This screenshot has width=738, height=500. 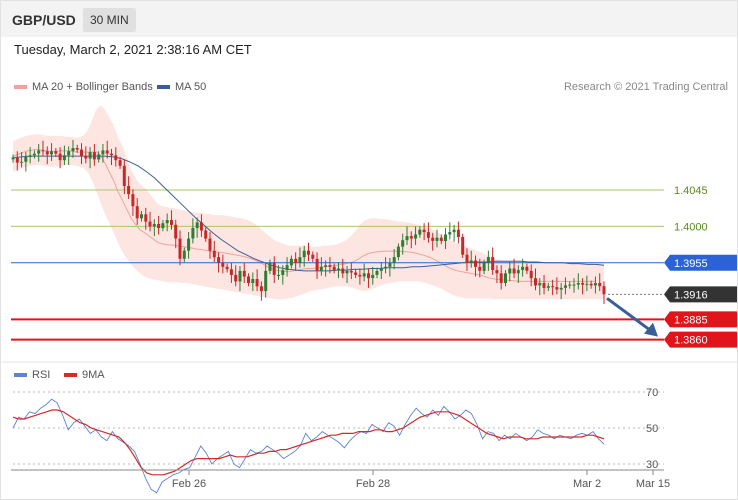 I want to click on x-tick-label: Feb 26, so click(x=189, y=484).